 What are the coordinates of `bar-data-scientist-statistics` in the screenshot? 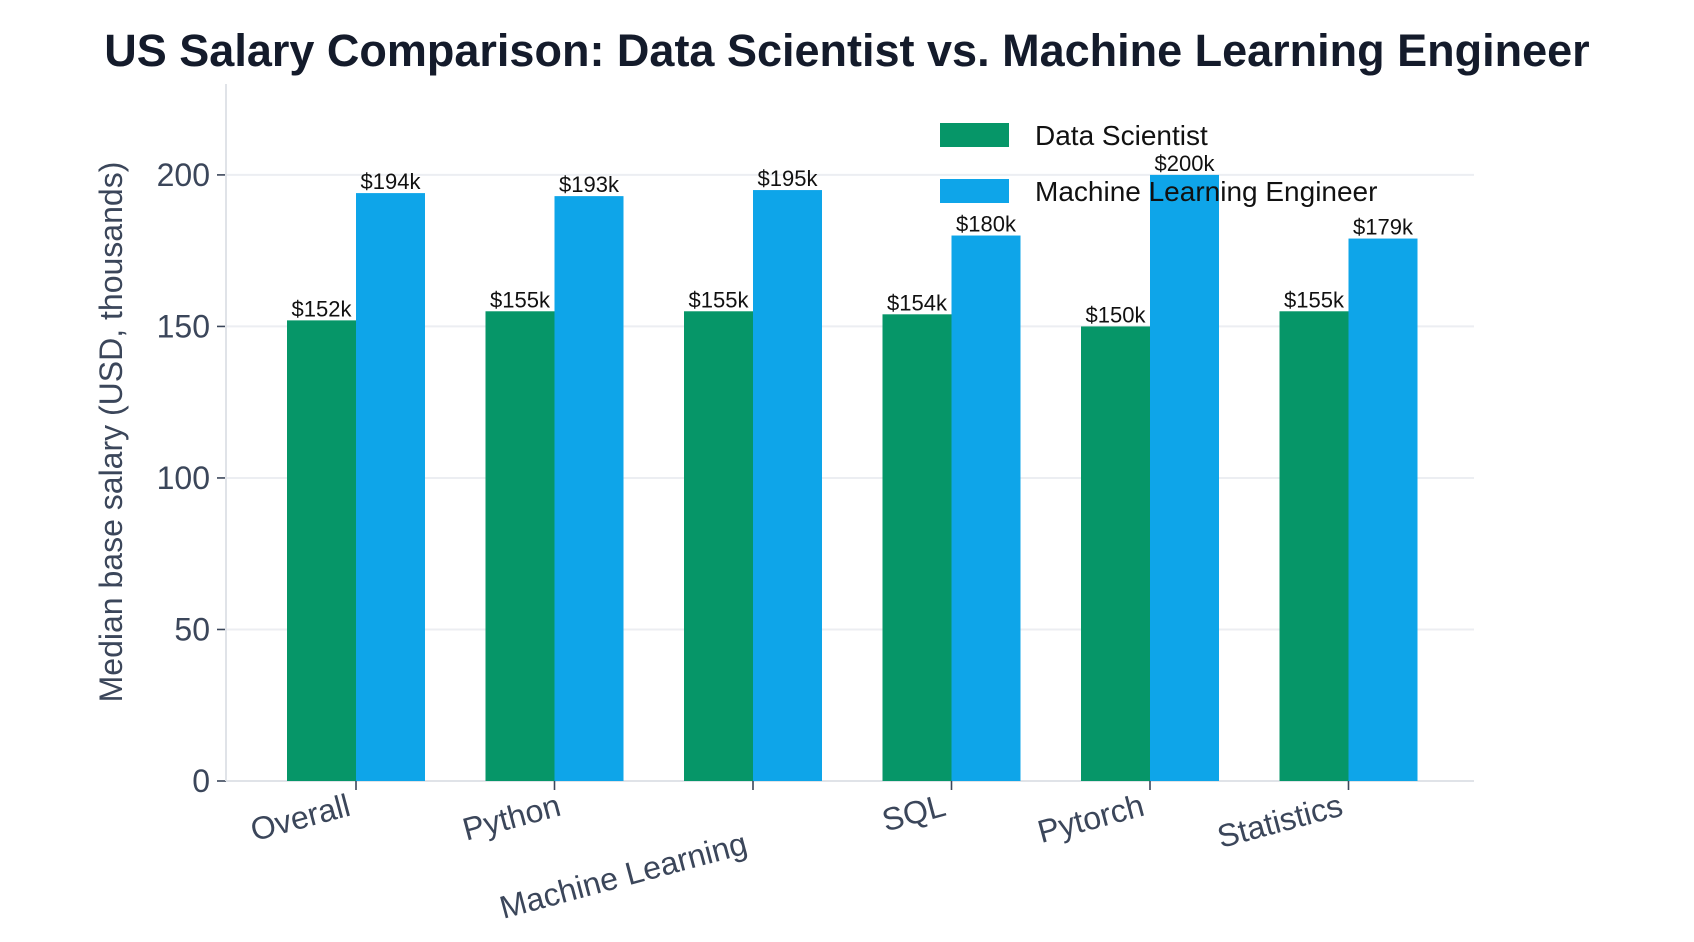 It's located at (1314, 546).